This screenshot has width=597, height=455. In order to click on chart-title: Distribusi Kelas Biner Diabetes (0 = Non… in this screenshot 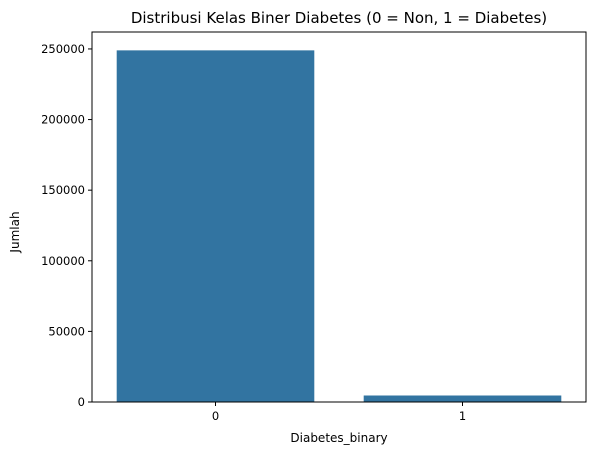, I will do `click(339, 18)`.